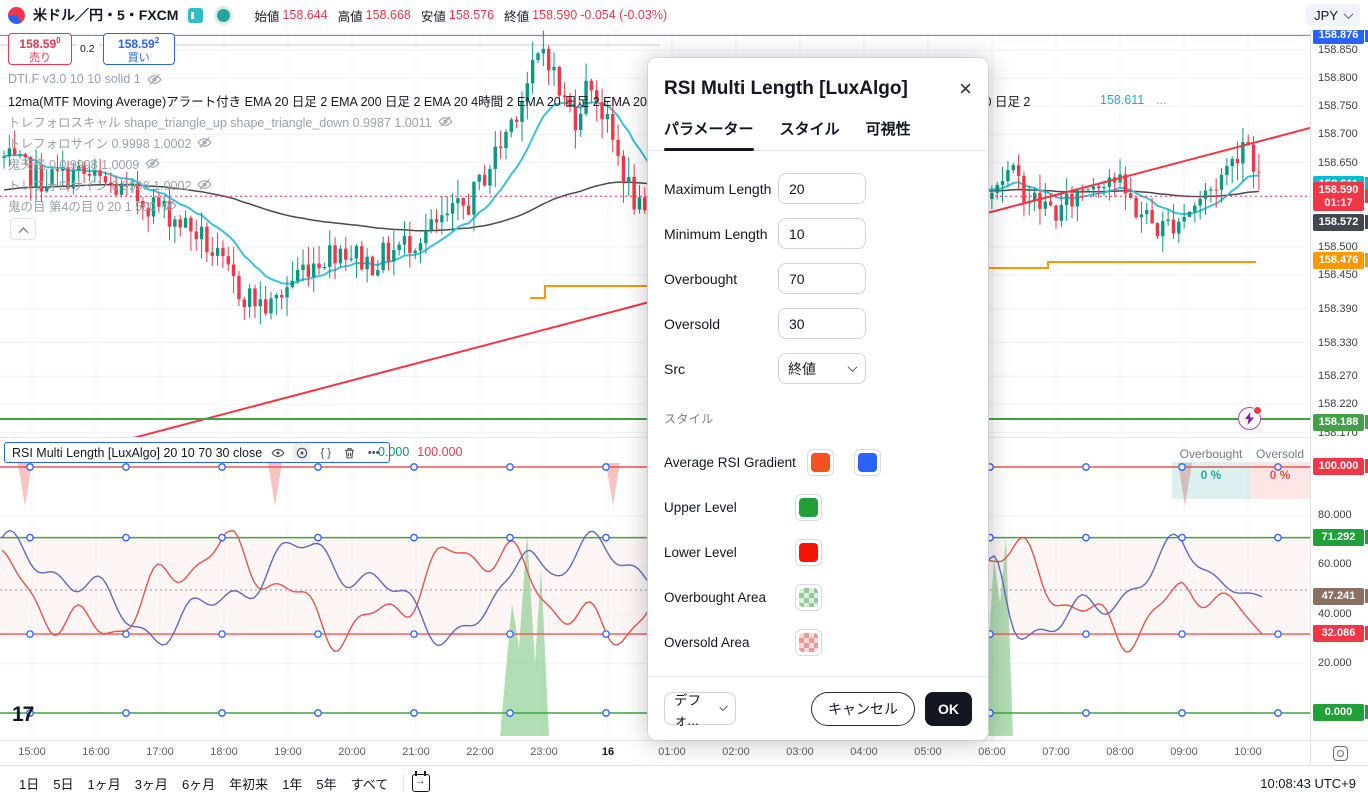  I want to click on gradient-color-1-swatch, so click(820, 462).